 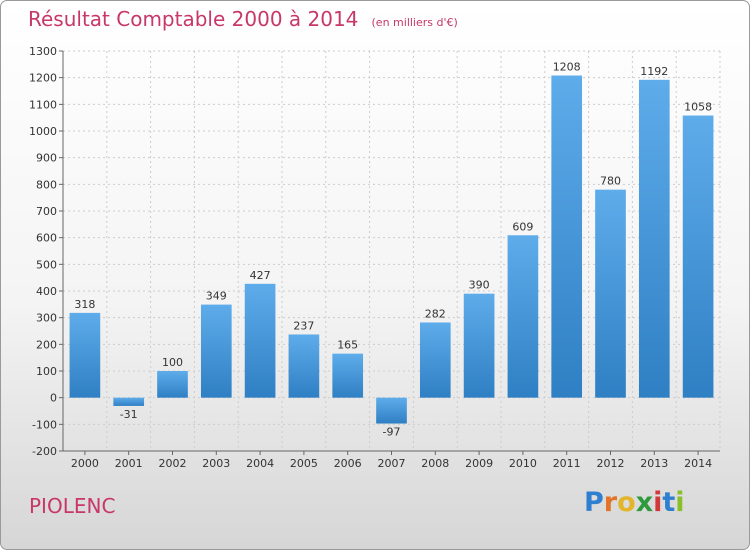 What do you see at coordinates (644, 502) in the screenshot?
I see `logo-letter: x` at bounding box center [644, 502].